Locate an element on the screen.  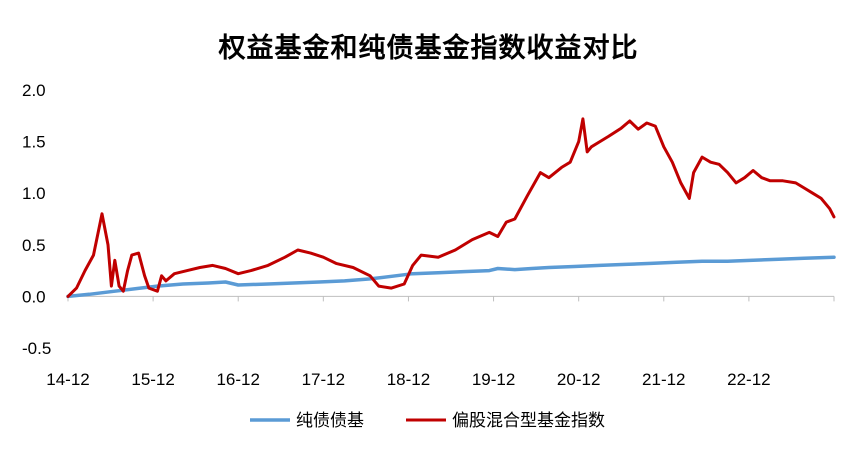
y-tick-label: 0.5 is located at coordinates (34, 245).